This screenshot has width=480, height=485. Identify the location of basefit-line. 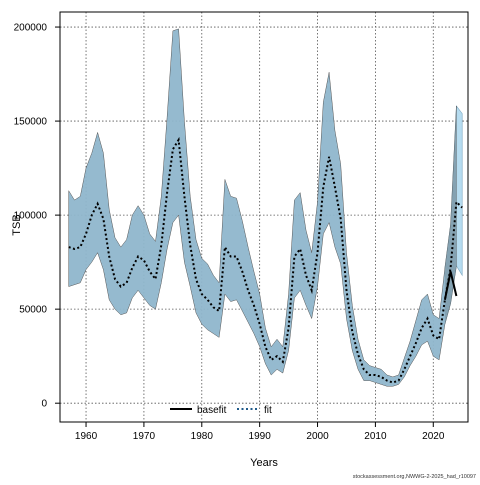
(450, 285).